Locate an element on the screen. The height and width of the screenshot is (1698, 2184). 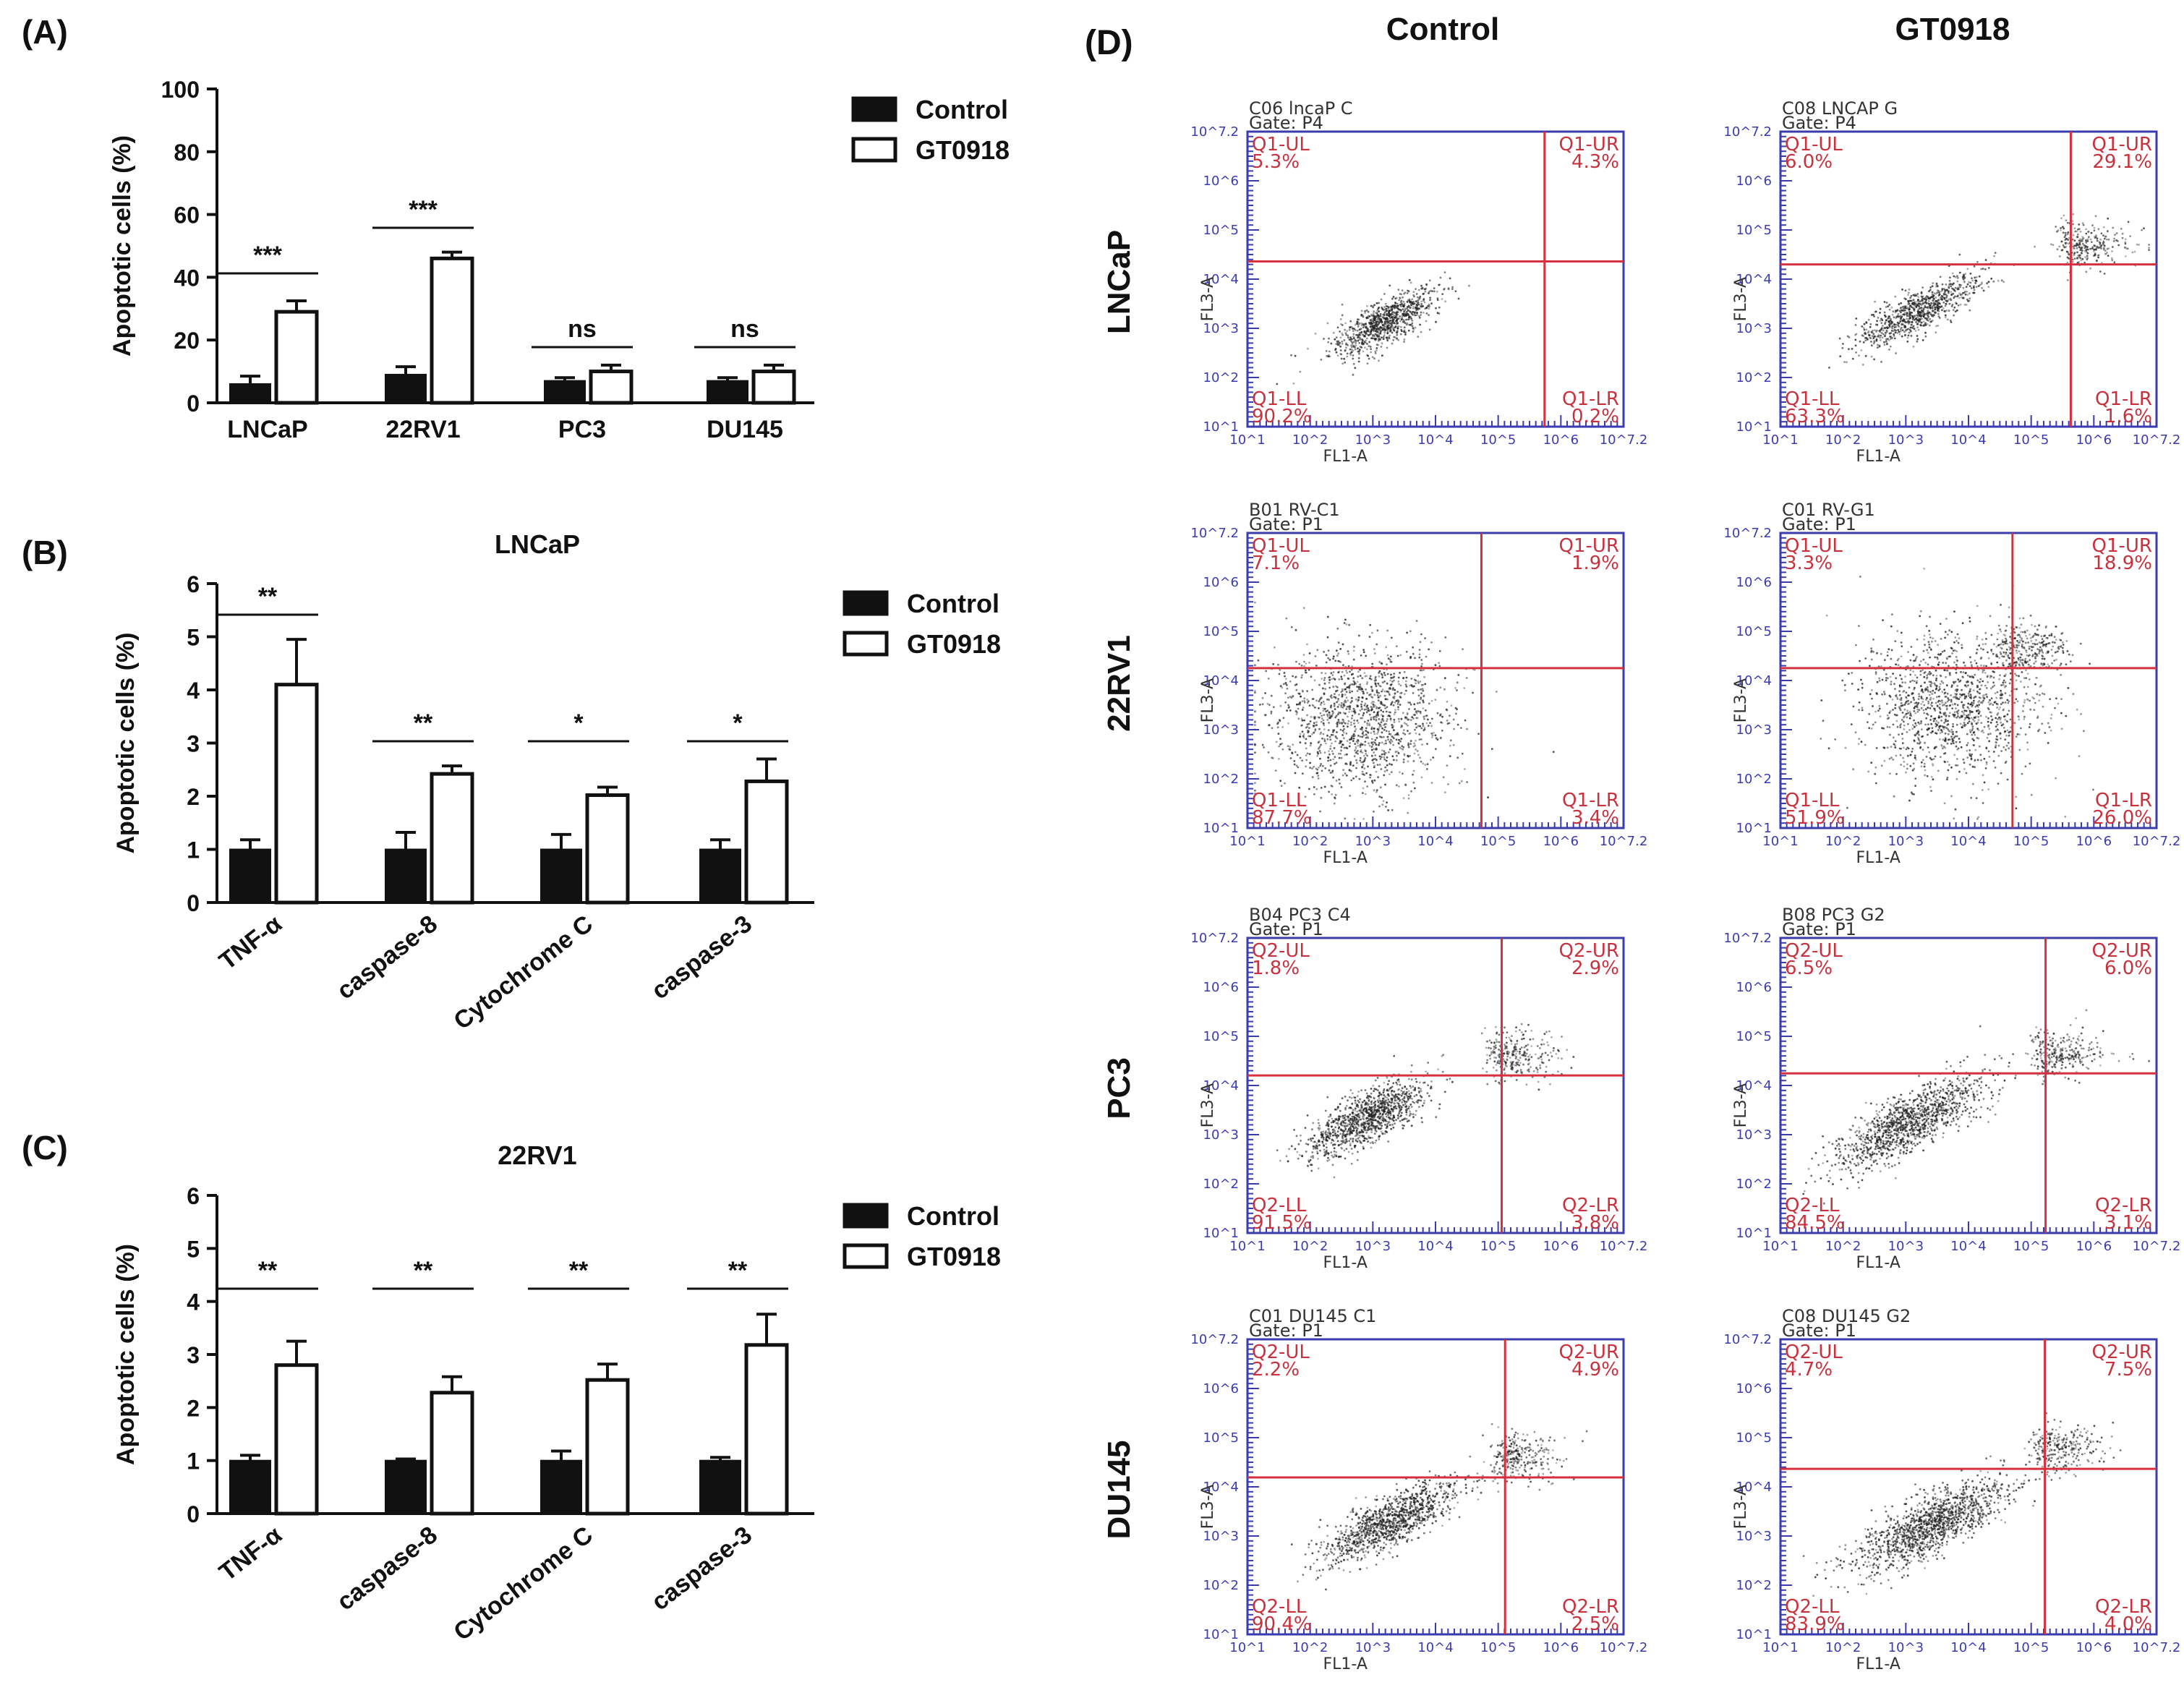
sample-name: C06 lncaP C is located at coordinates (1301, 108).